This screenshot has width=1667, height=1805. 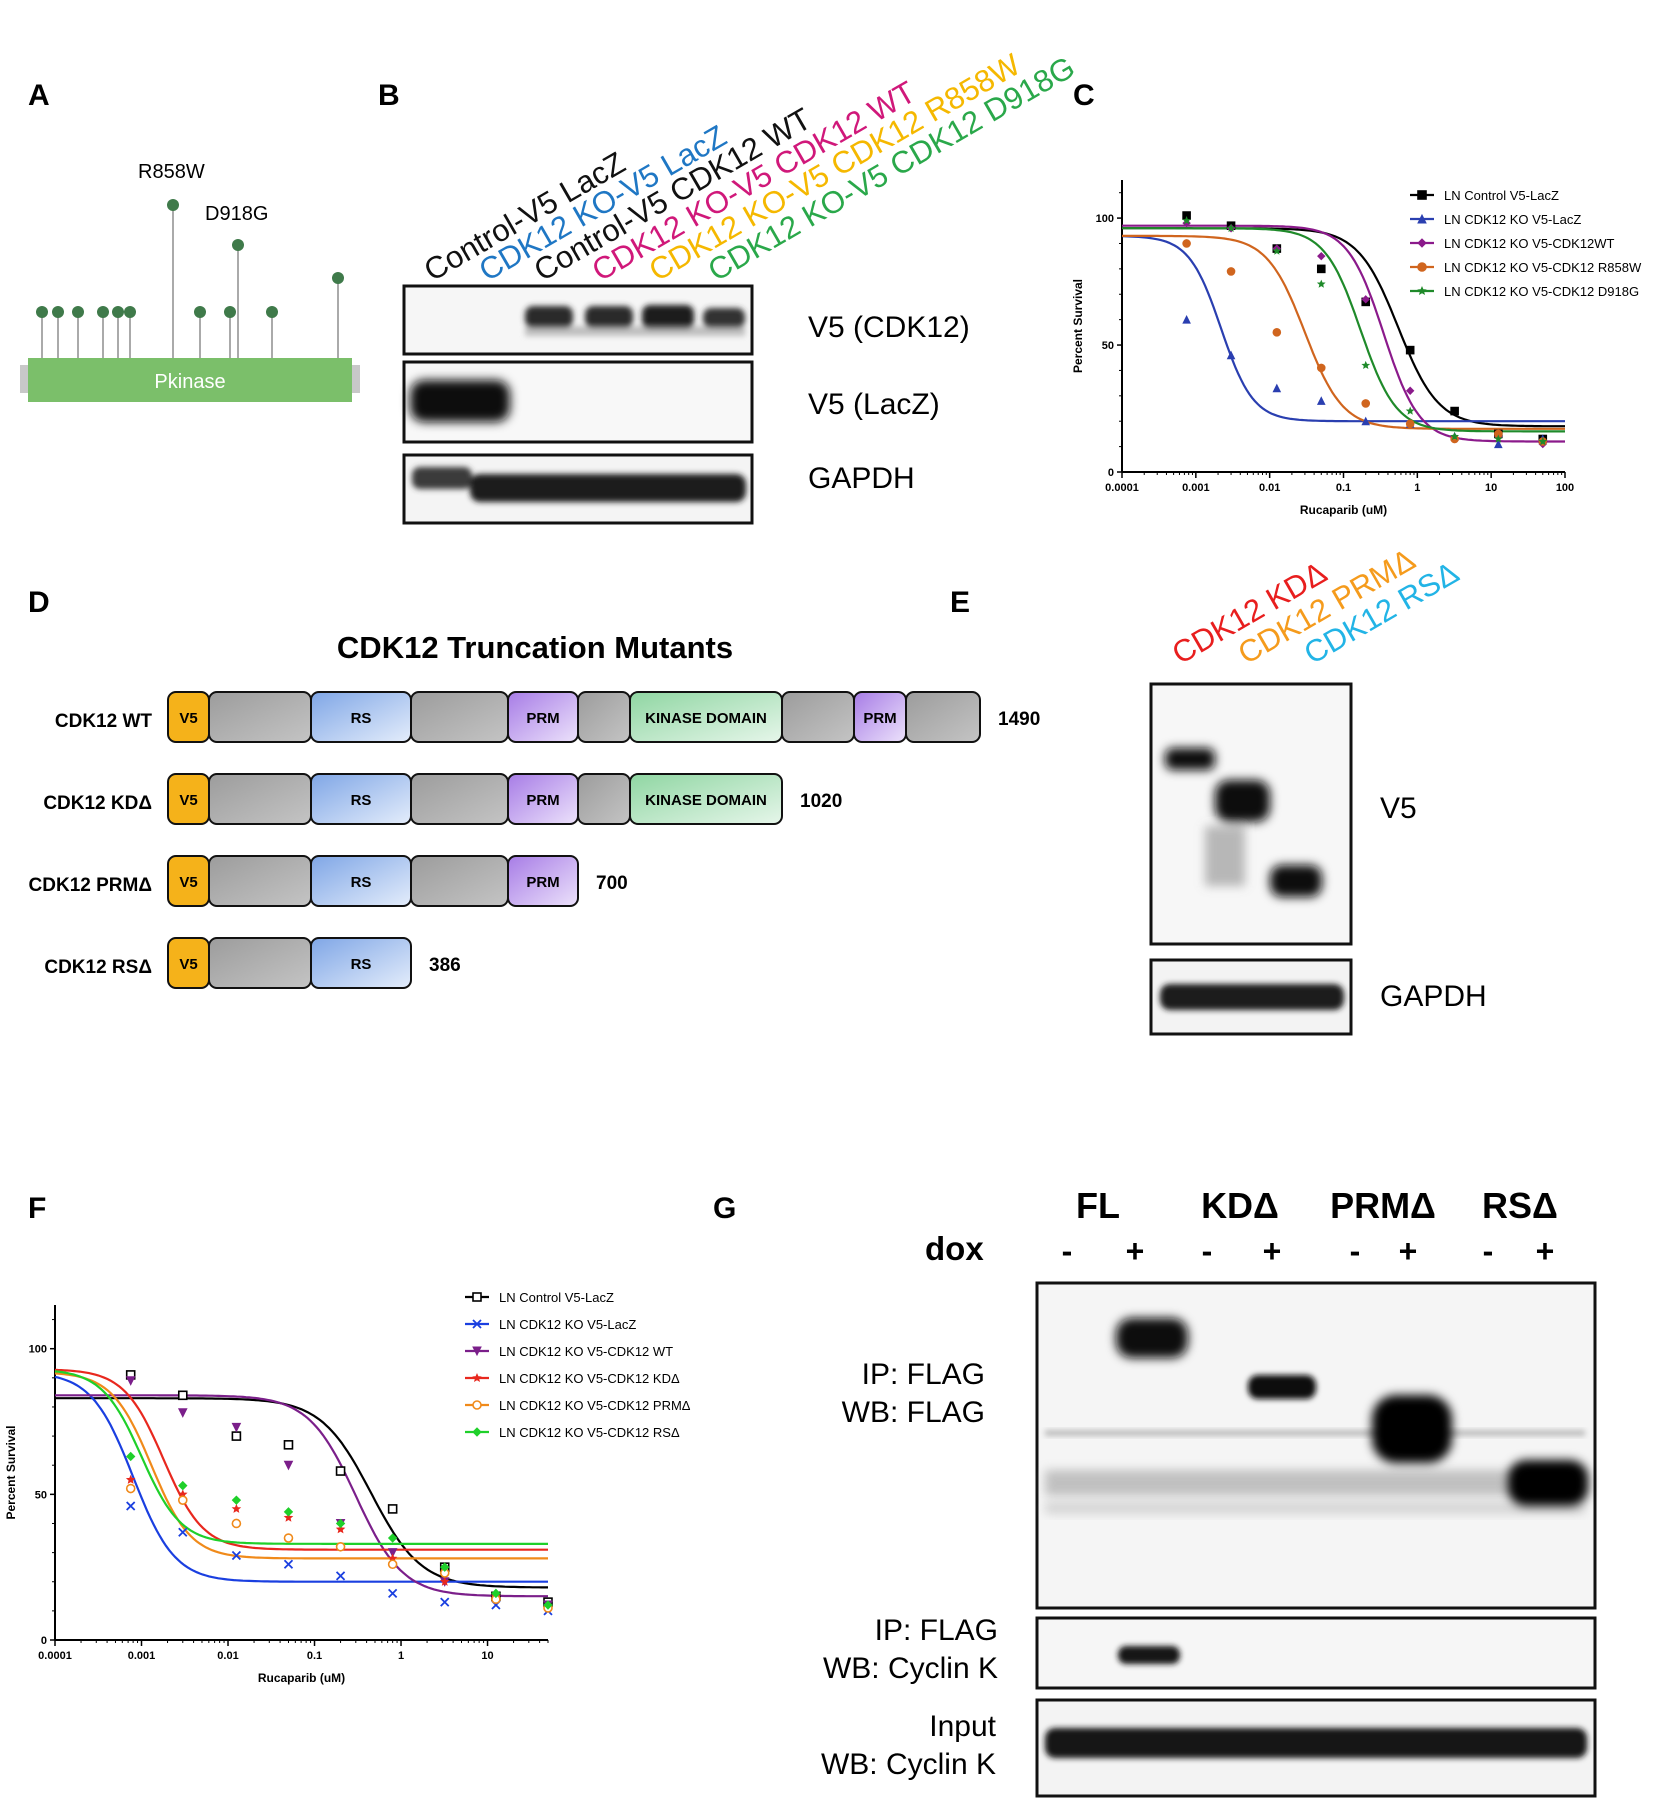 I want to click on blot-e-gapdh-bands, so click(x=1252, y=997).